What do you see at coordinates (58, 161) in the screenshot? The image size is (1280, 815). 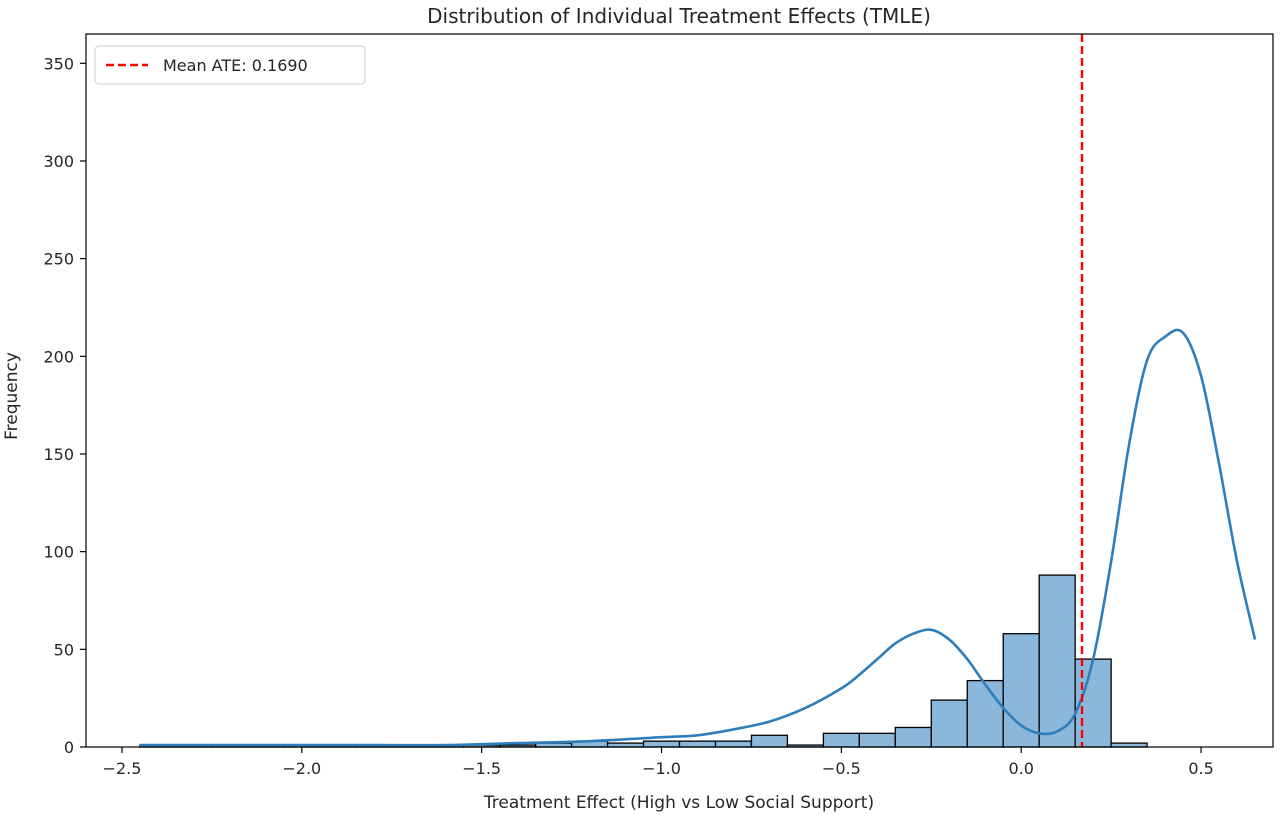 I see `y-tick-label: 300` at bounding box center [58, 161].